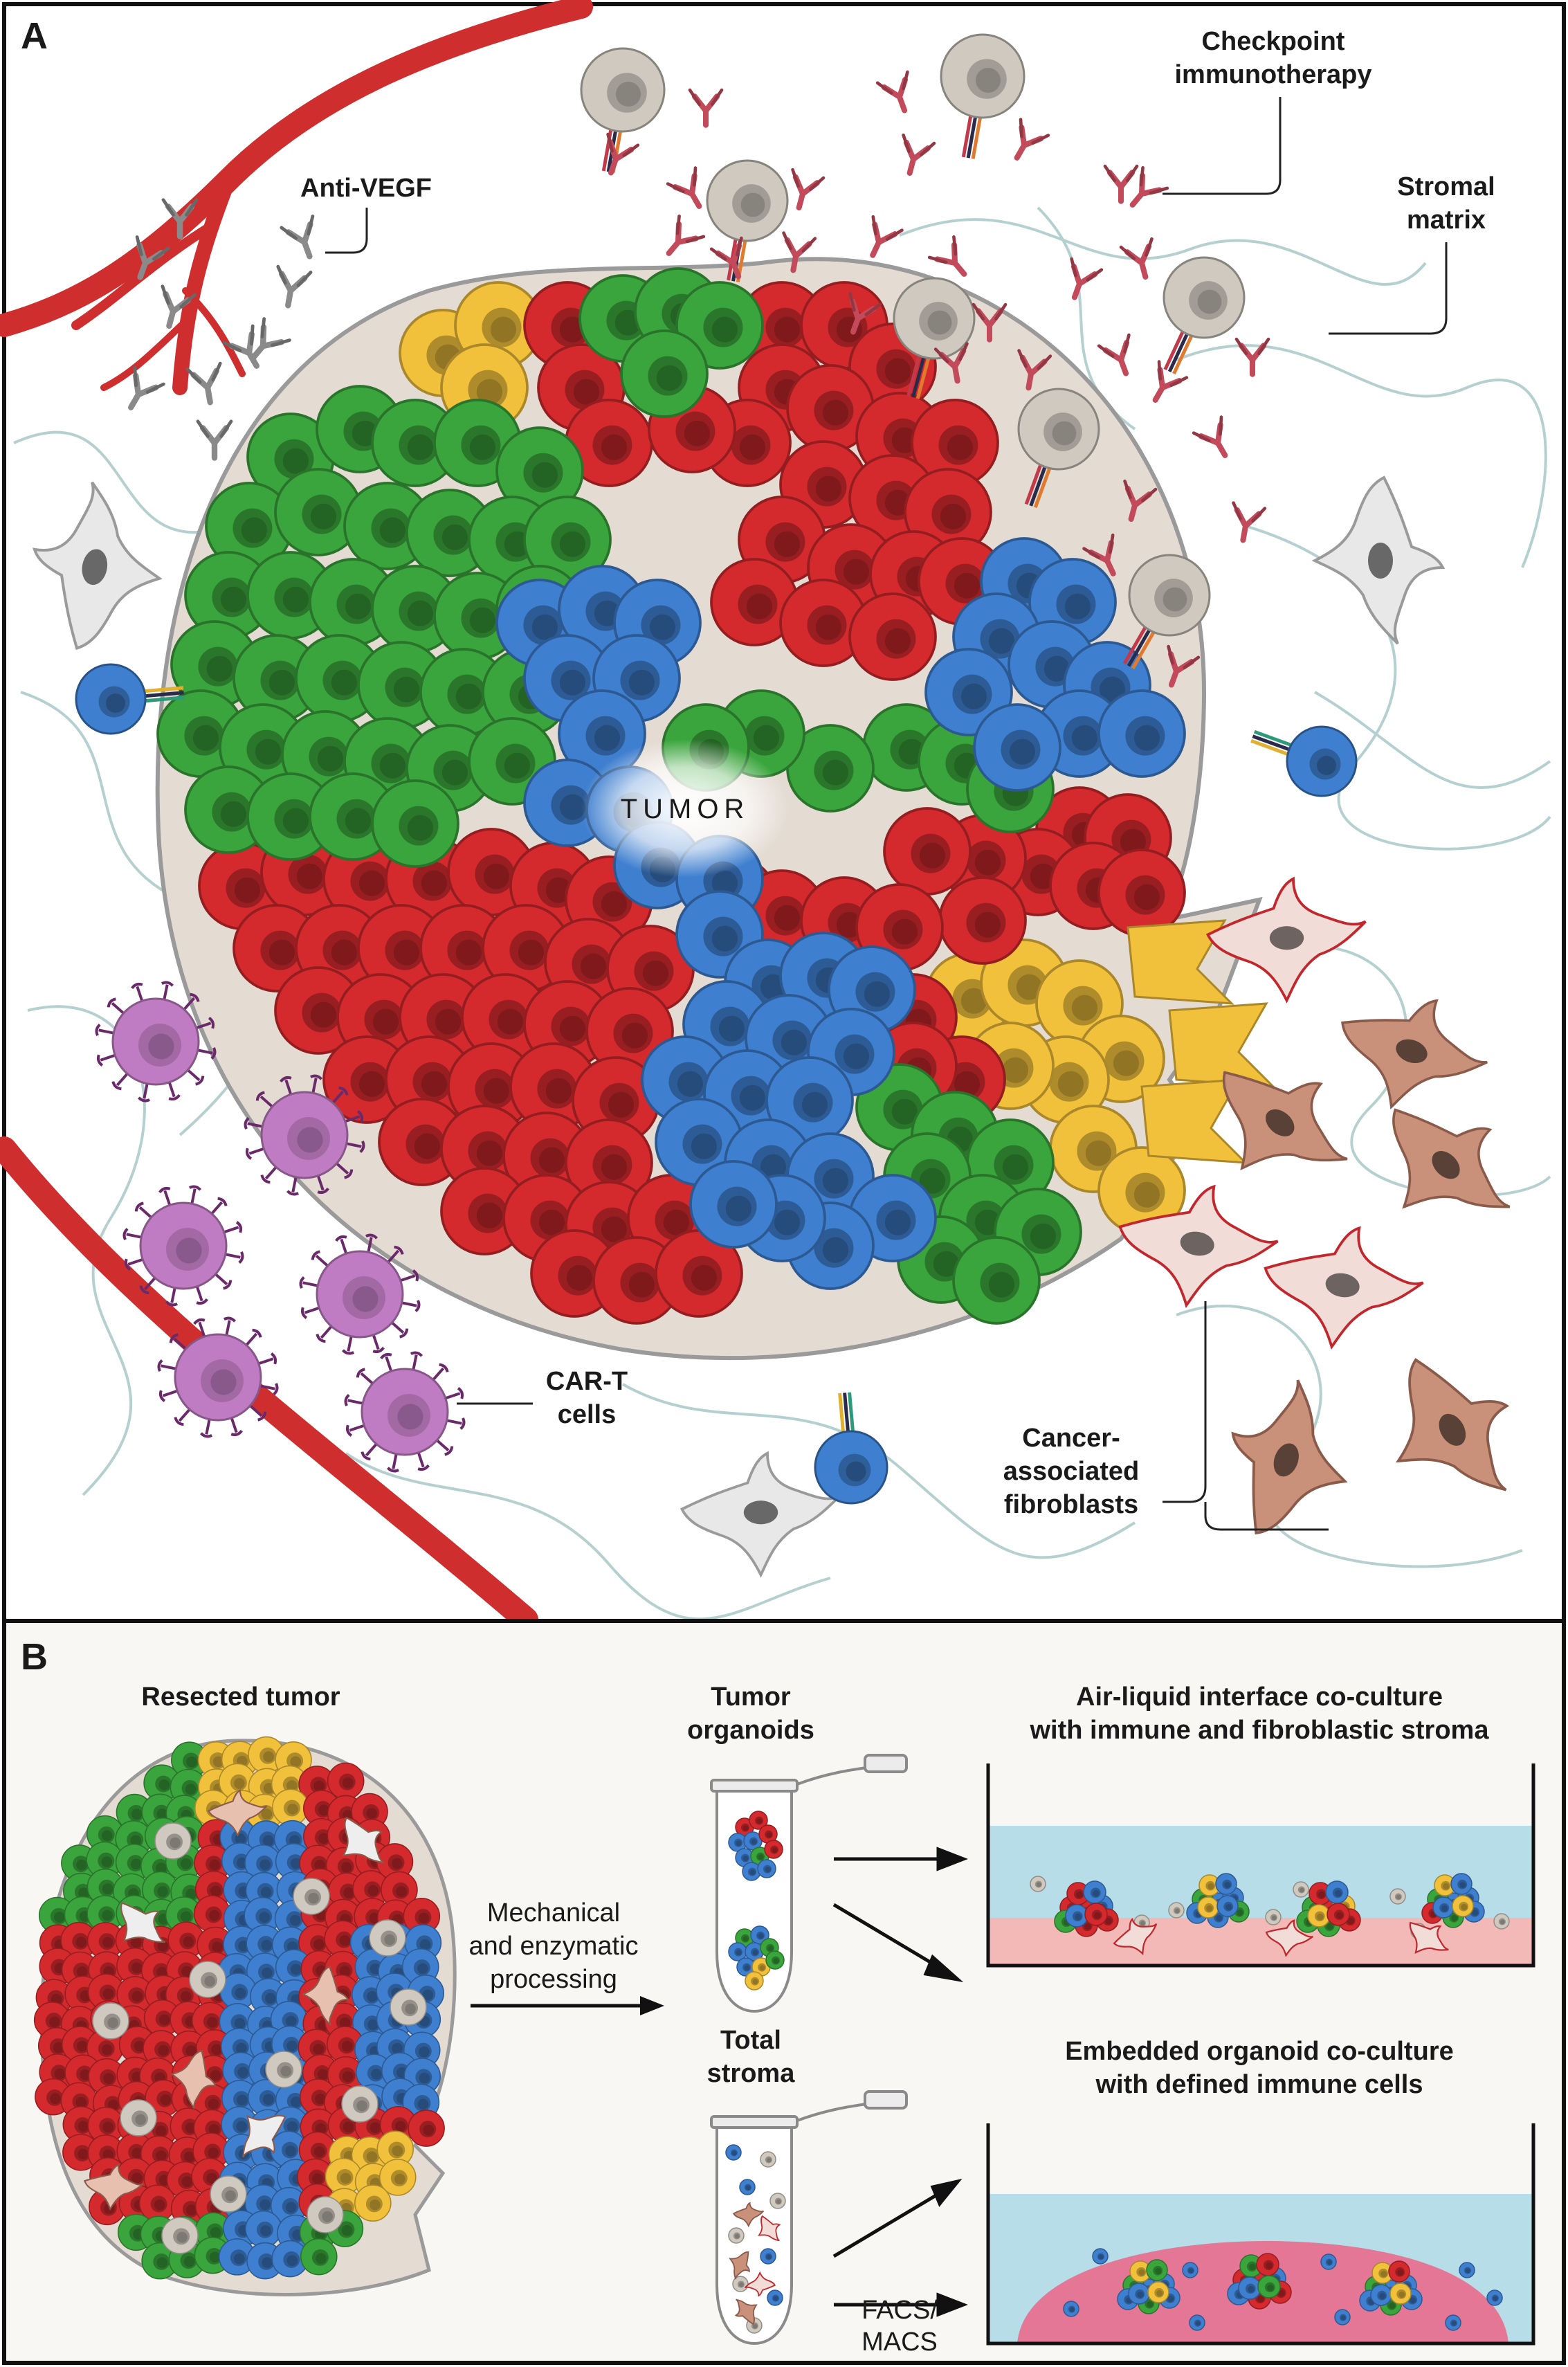 This screenshot has height=2367, width=1568. Describe the element at coordinates (280, 1227) in the screenshot. I see `car-t-cells` at that location.